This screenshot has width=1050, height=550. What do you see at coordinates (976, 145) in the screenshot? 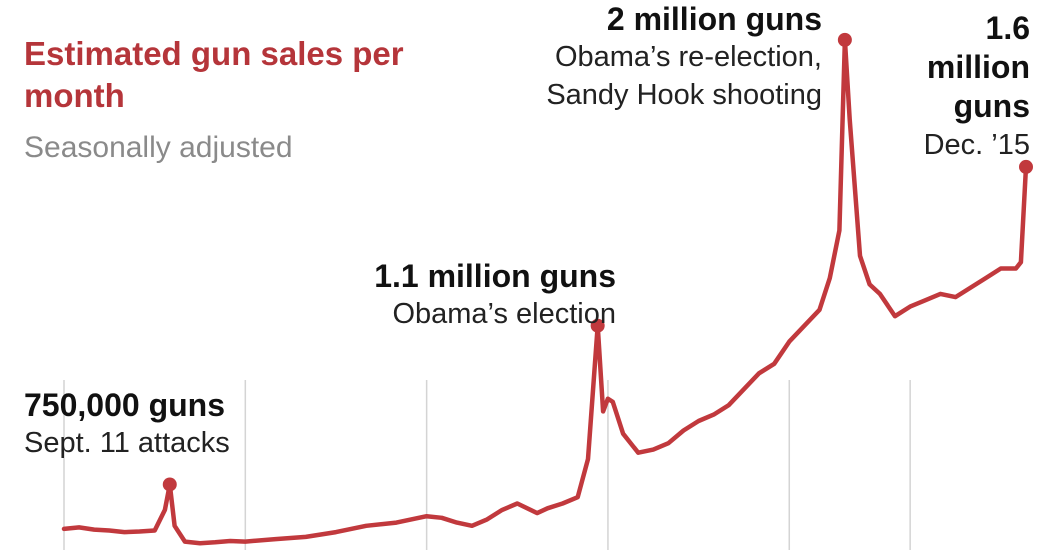
I see `annotation-event: Dec. ’15` at bounding box center [976, 145].